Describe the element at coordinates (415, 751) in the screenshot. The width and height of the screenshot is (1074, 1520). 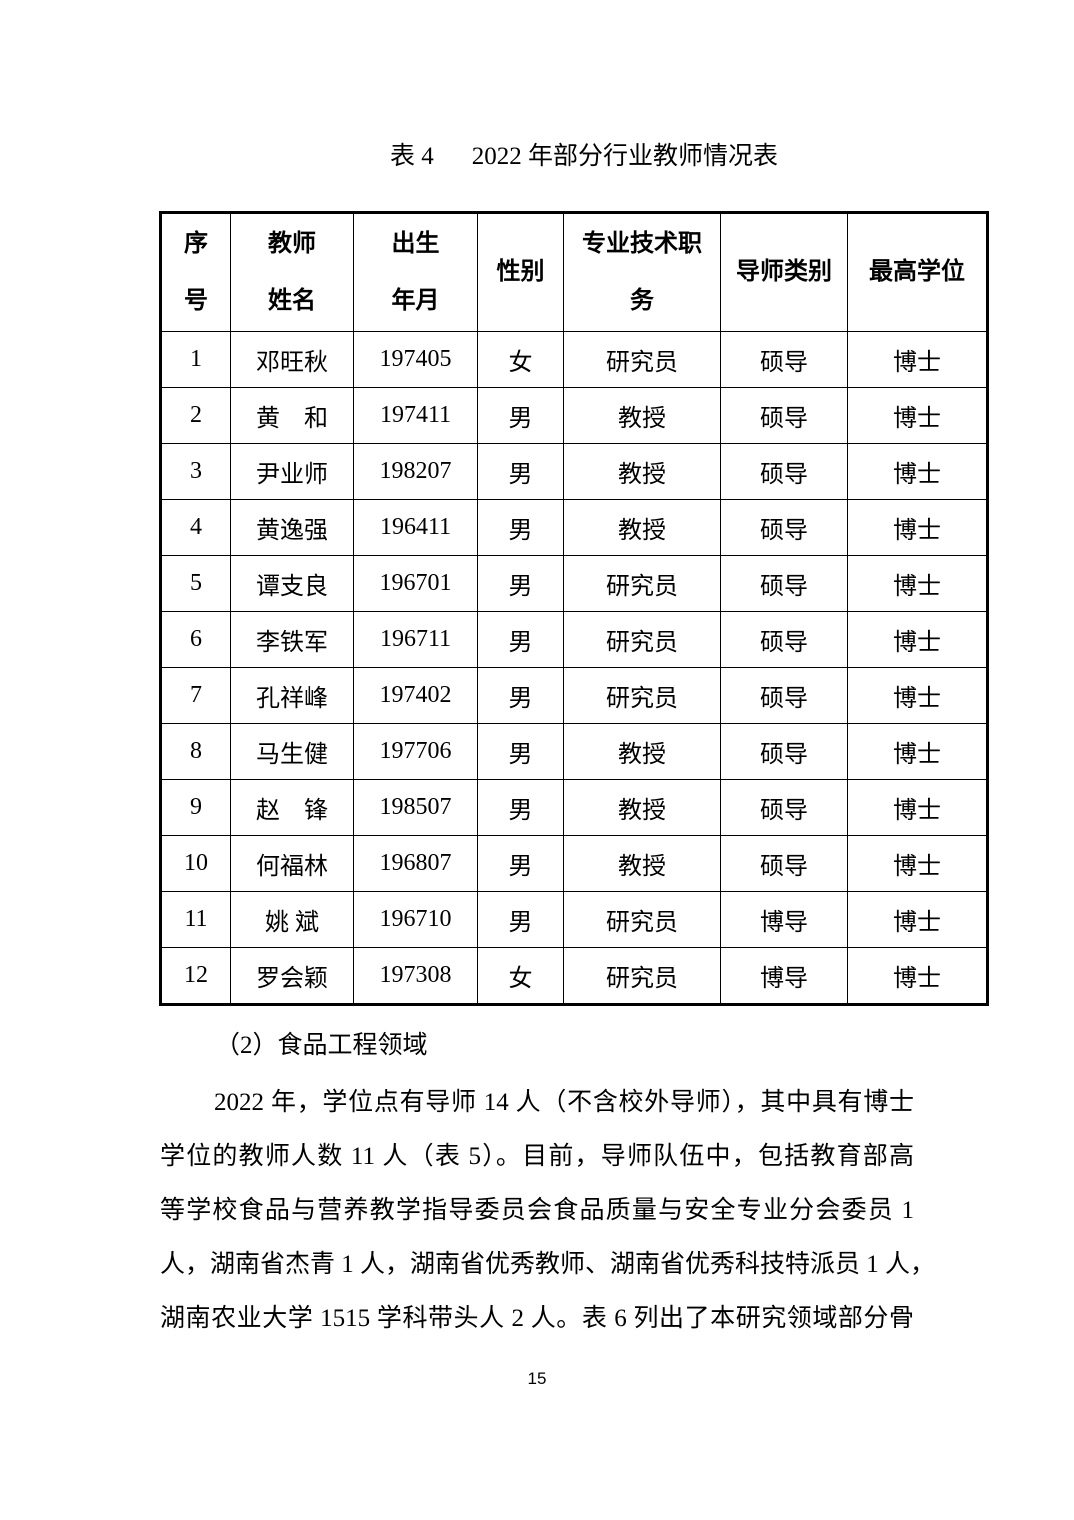
I see `table-cell: 197706` at that location.